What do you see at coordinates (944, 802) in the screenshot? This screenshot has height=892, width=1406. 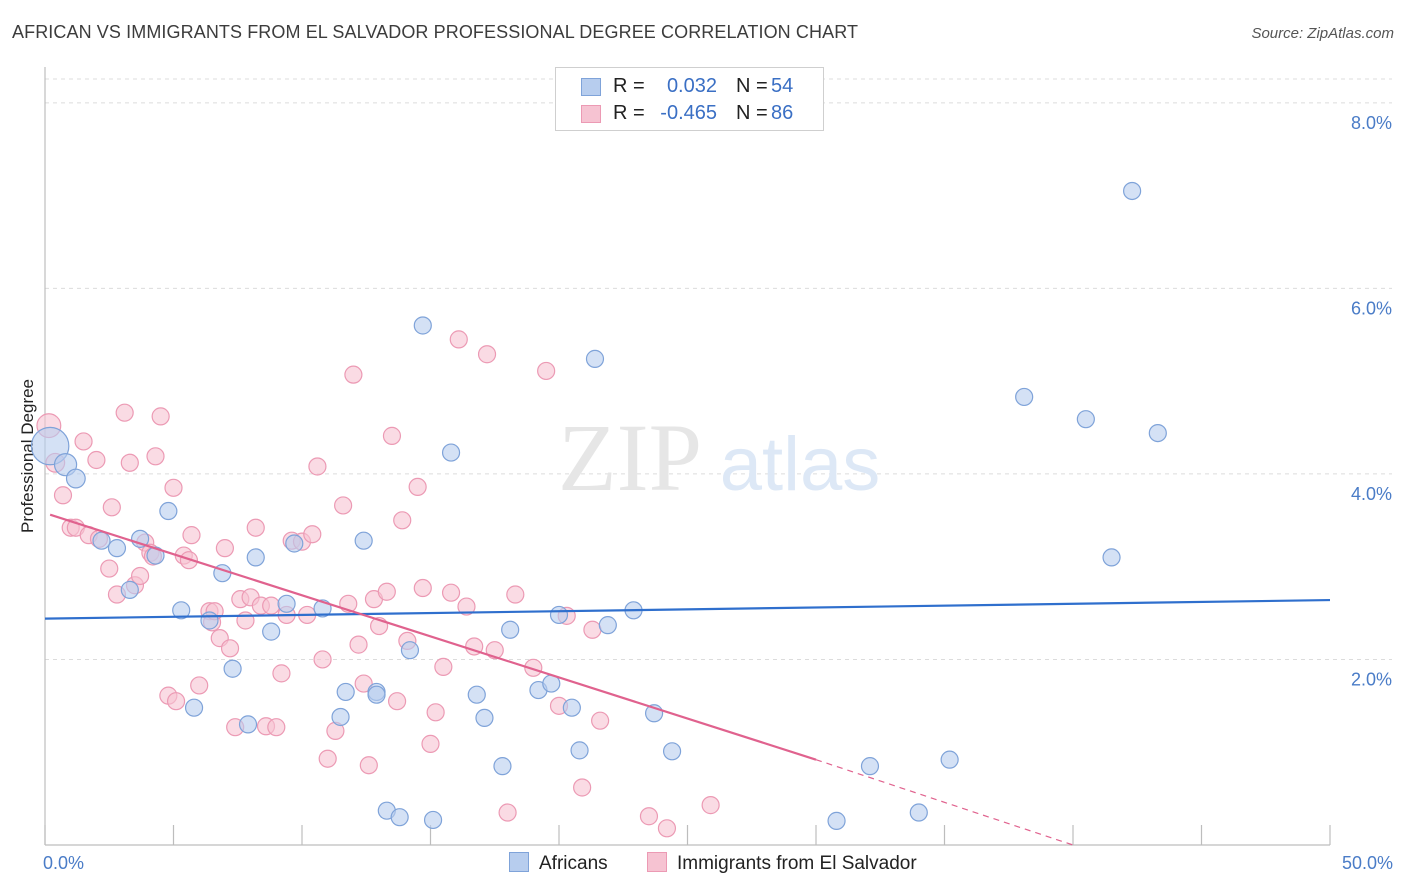 I see `trend-line-el-salvador-extension` at bounding box center [944, 802].